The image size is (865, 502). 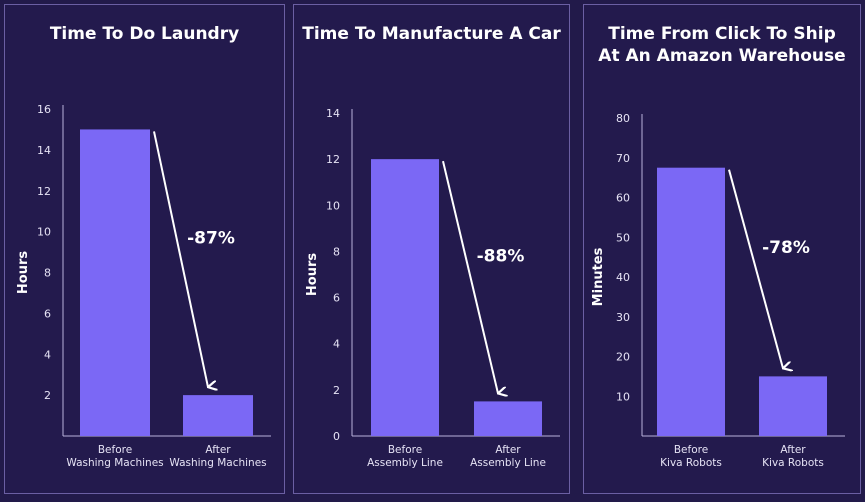 What do you see at coordinates (44, 109) in the screenshot?
I see `y-tick-label: 16` at bounding box center [44, 109].